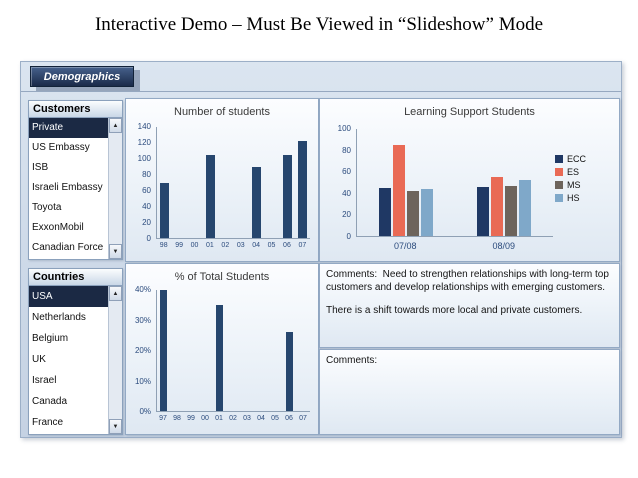 Image resolution: width=638 pixels, height=478 pixels. What do you see at coordinates (68, 247) in the screenshot?
I see `list-item: Canadian Force` at bounding box center [68, 247].